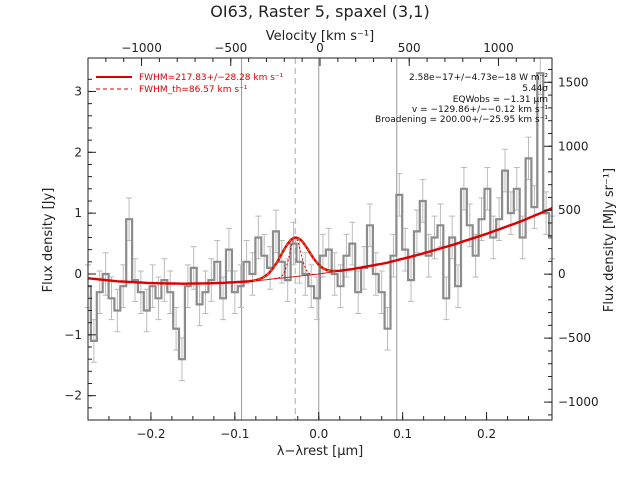  I want to click on top-tick-label: 500, so click(409, 48).